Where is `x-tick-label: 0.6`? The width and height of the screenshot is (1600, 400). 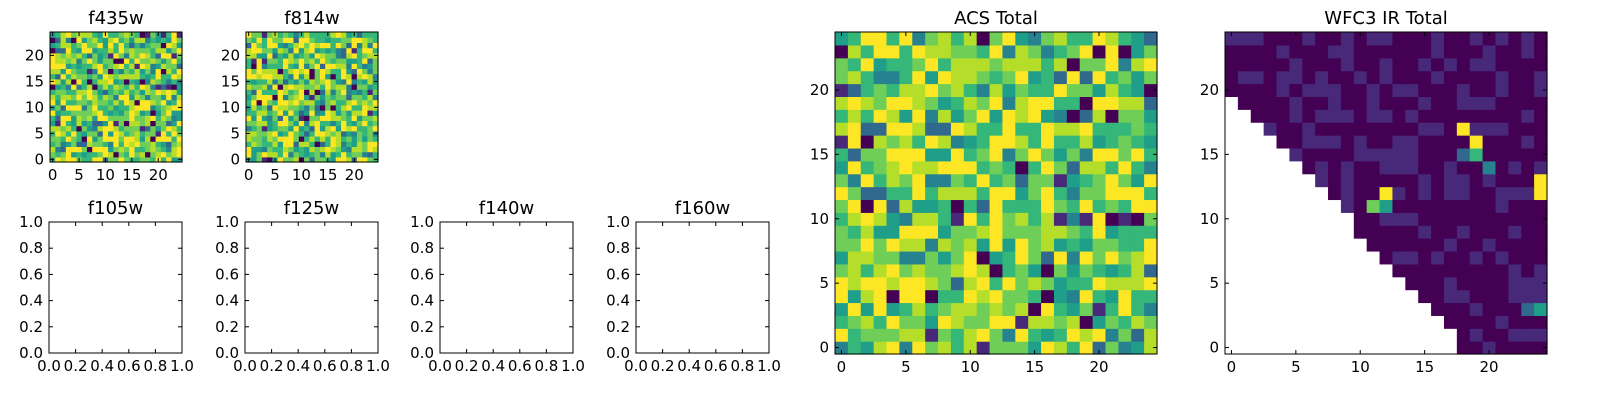 x-tick-label: 0.6 is located at coordinates (716, 366).